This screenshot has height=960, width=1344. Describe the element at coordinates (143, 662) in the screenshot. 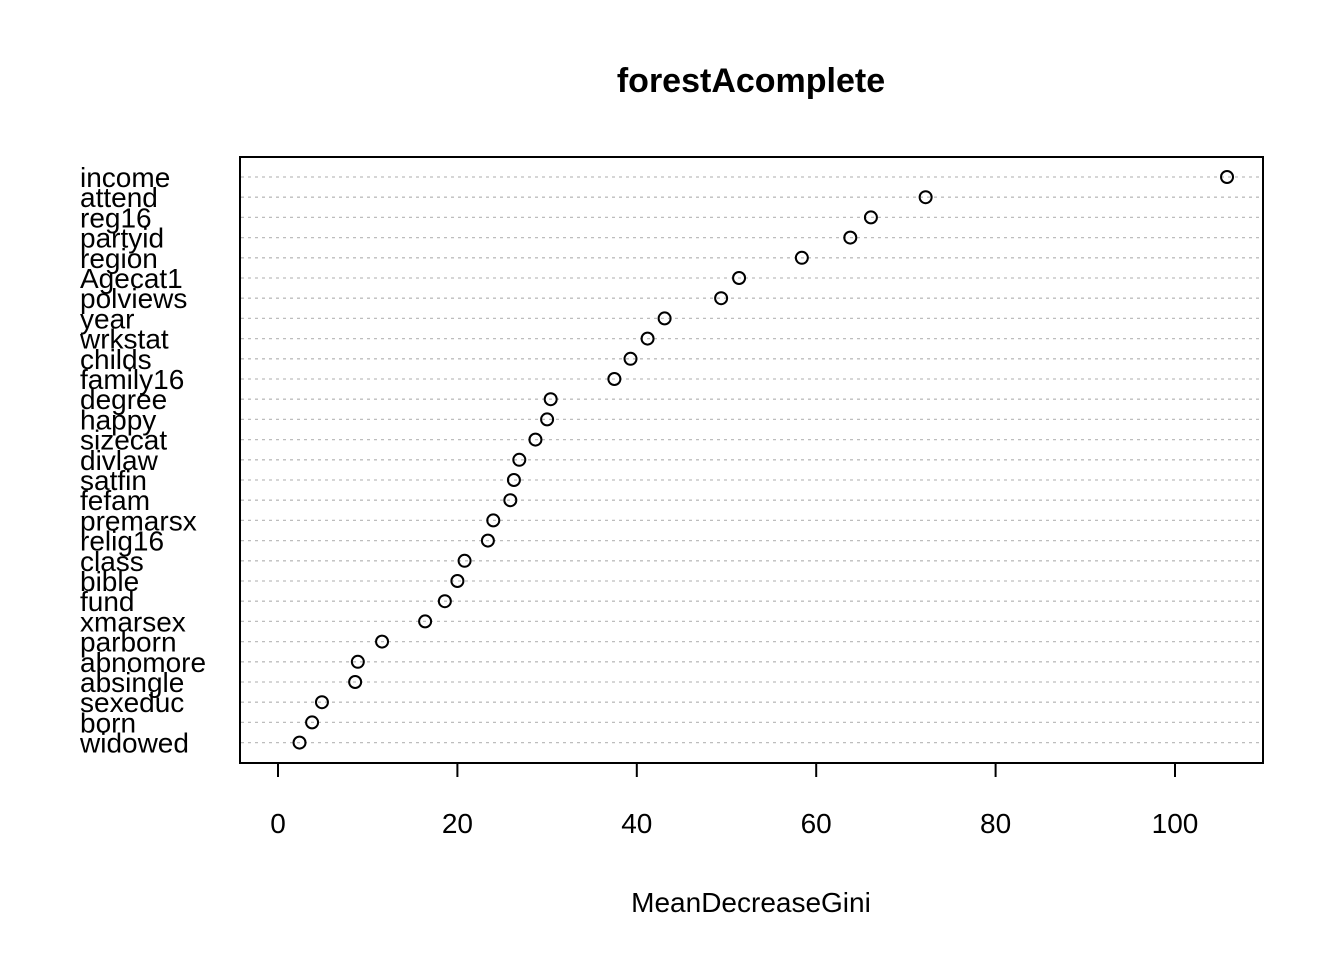

I see `category-label: abnomore` at that location.